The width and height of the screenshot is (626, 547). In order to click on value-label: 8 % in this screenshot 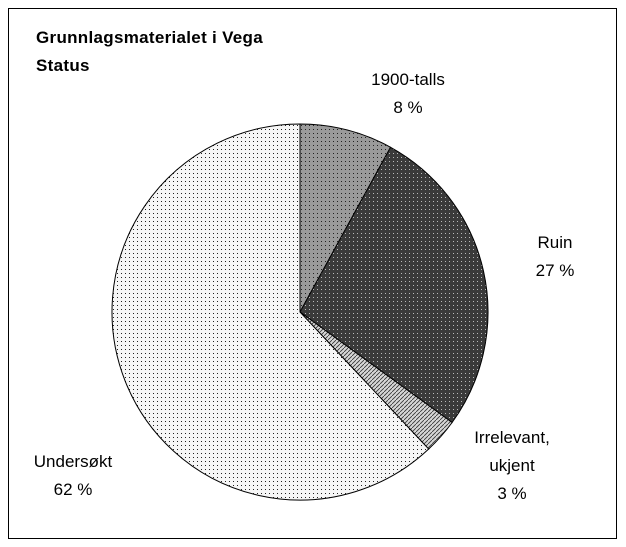, I will do `click(408, 107)`.